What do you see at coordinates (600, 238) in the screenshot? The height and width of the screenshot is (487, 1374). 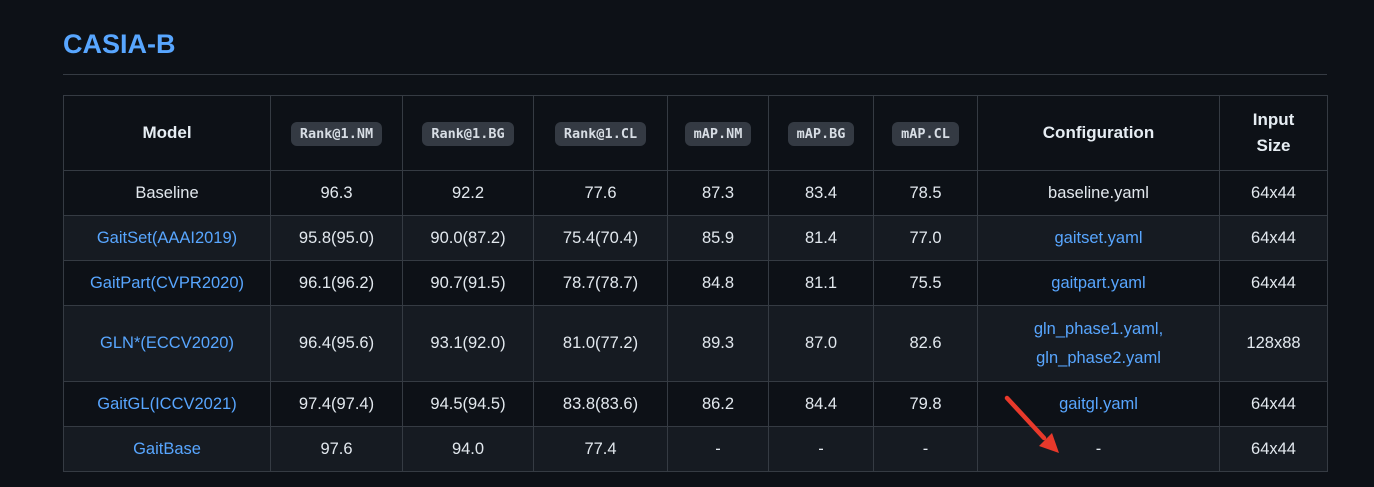 I see `cell-rank-cl: 75.4(70.4)` at bounding box center [600, 238].